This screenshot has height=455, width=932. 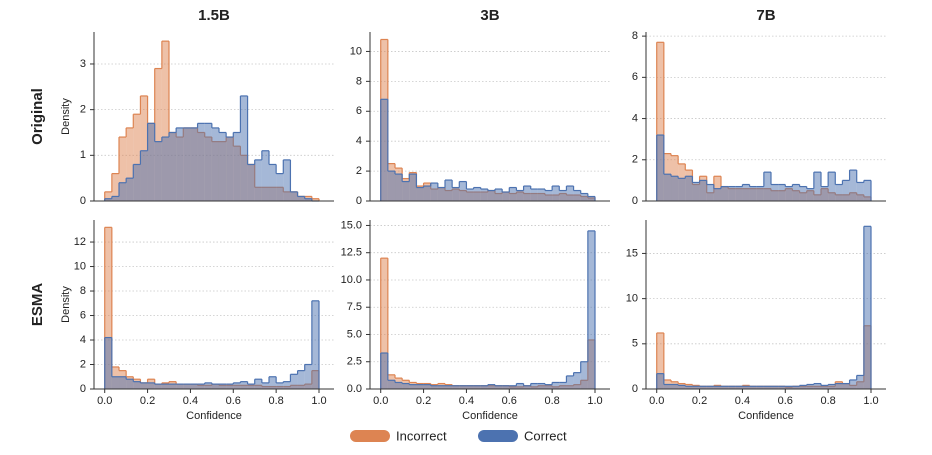 I want to click on y-axis-label: Density, so click(x=66, y=304).